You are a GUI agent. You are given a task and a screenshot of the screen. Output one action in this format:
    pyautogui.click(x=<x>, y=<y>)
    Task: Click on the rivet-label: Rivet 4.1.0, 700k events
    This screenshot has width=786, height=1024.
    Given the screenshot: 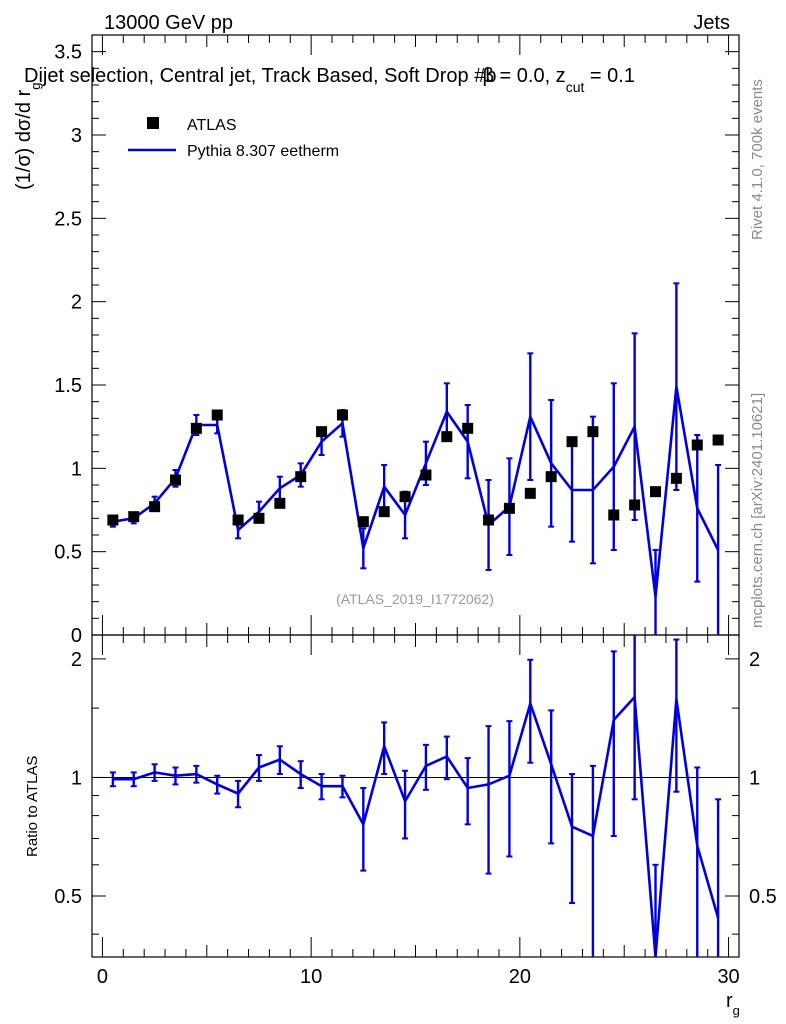 What is the action you would take?
    pyautogui.click(x=757, y=159)
    